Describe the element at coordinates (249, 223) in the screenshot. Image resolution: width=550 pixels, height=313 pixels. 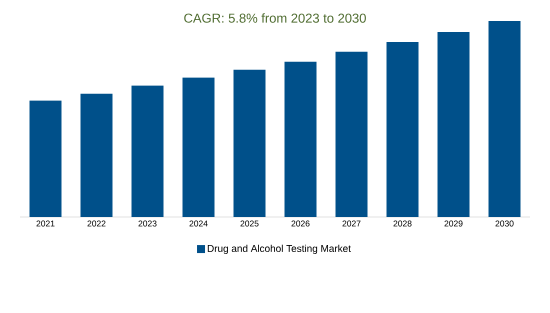
I see `x-tick-label: 2025` at that location.